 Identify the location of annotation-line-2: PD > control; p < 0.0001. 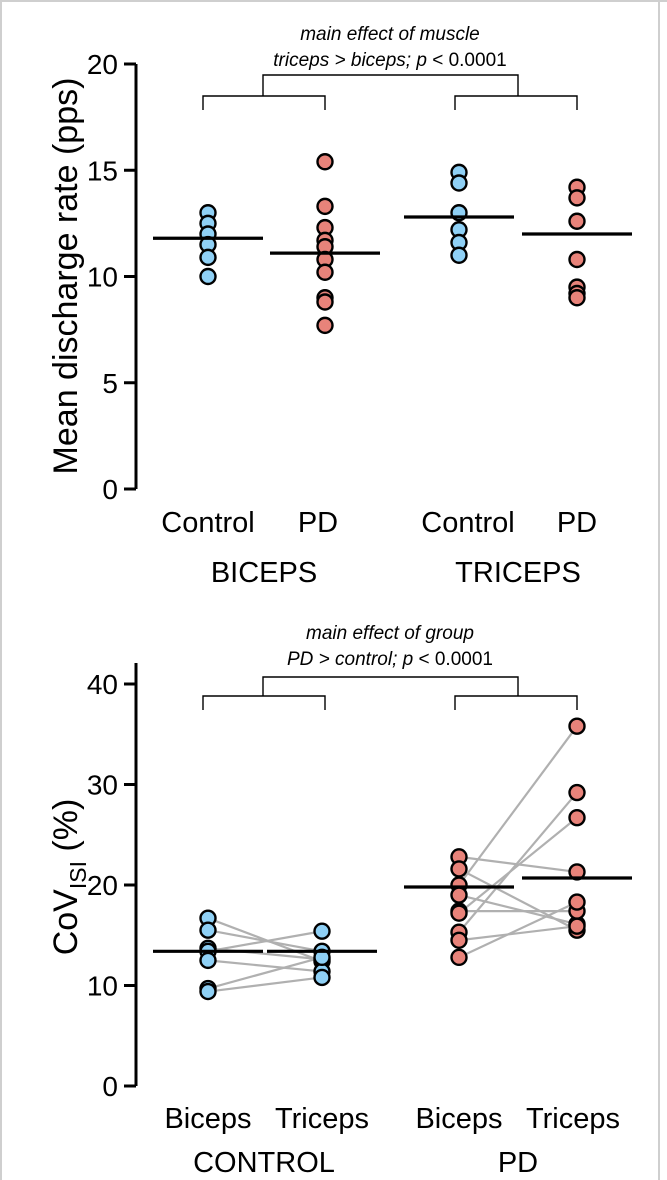
(390, 659).